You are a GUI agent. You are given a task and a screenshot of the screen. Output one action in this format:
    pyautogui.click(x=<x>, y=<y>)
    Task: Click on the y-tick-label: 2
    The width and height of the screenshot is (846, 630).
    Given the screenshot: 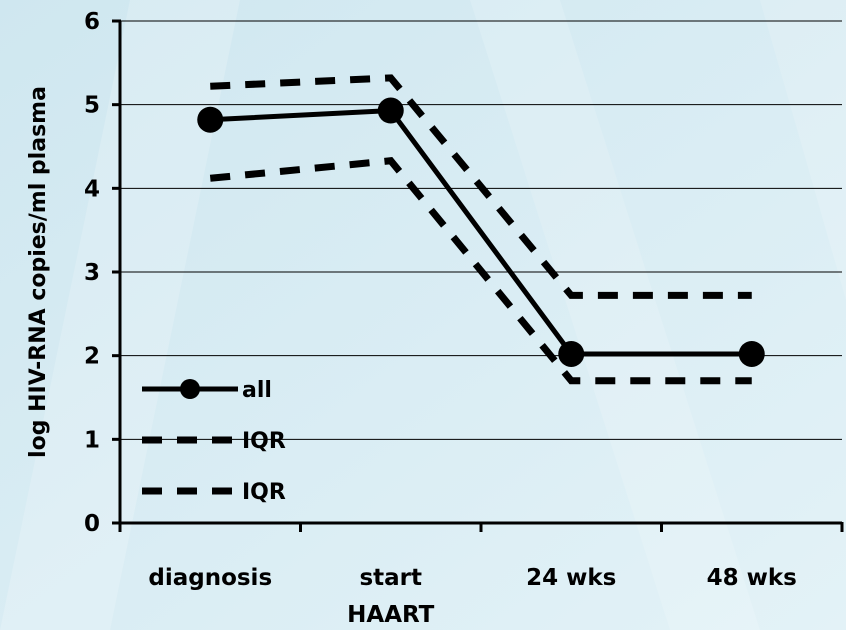 What is the action you would take?
    pyautogui.click(x=92, y=357)
    